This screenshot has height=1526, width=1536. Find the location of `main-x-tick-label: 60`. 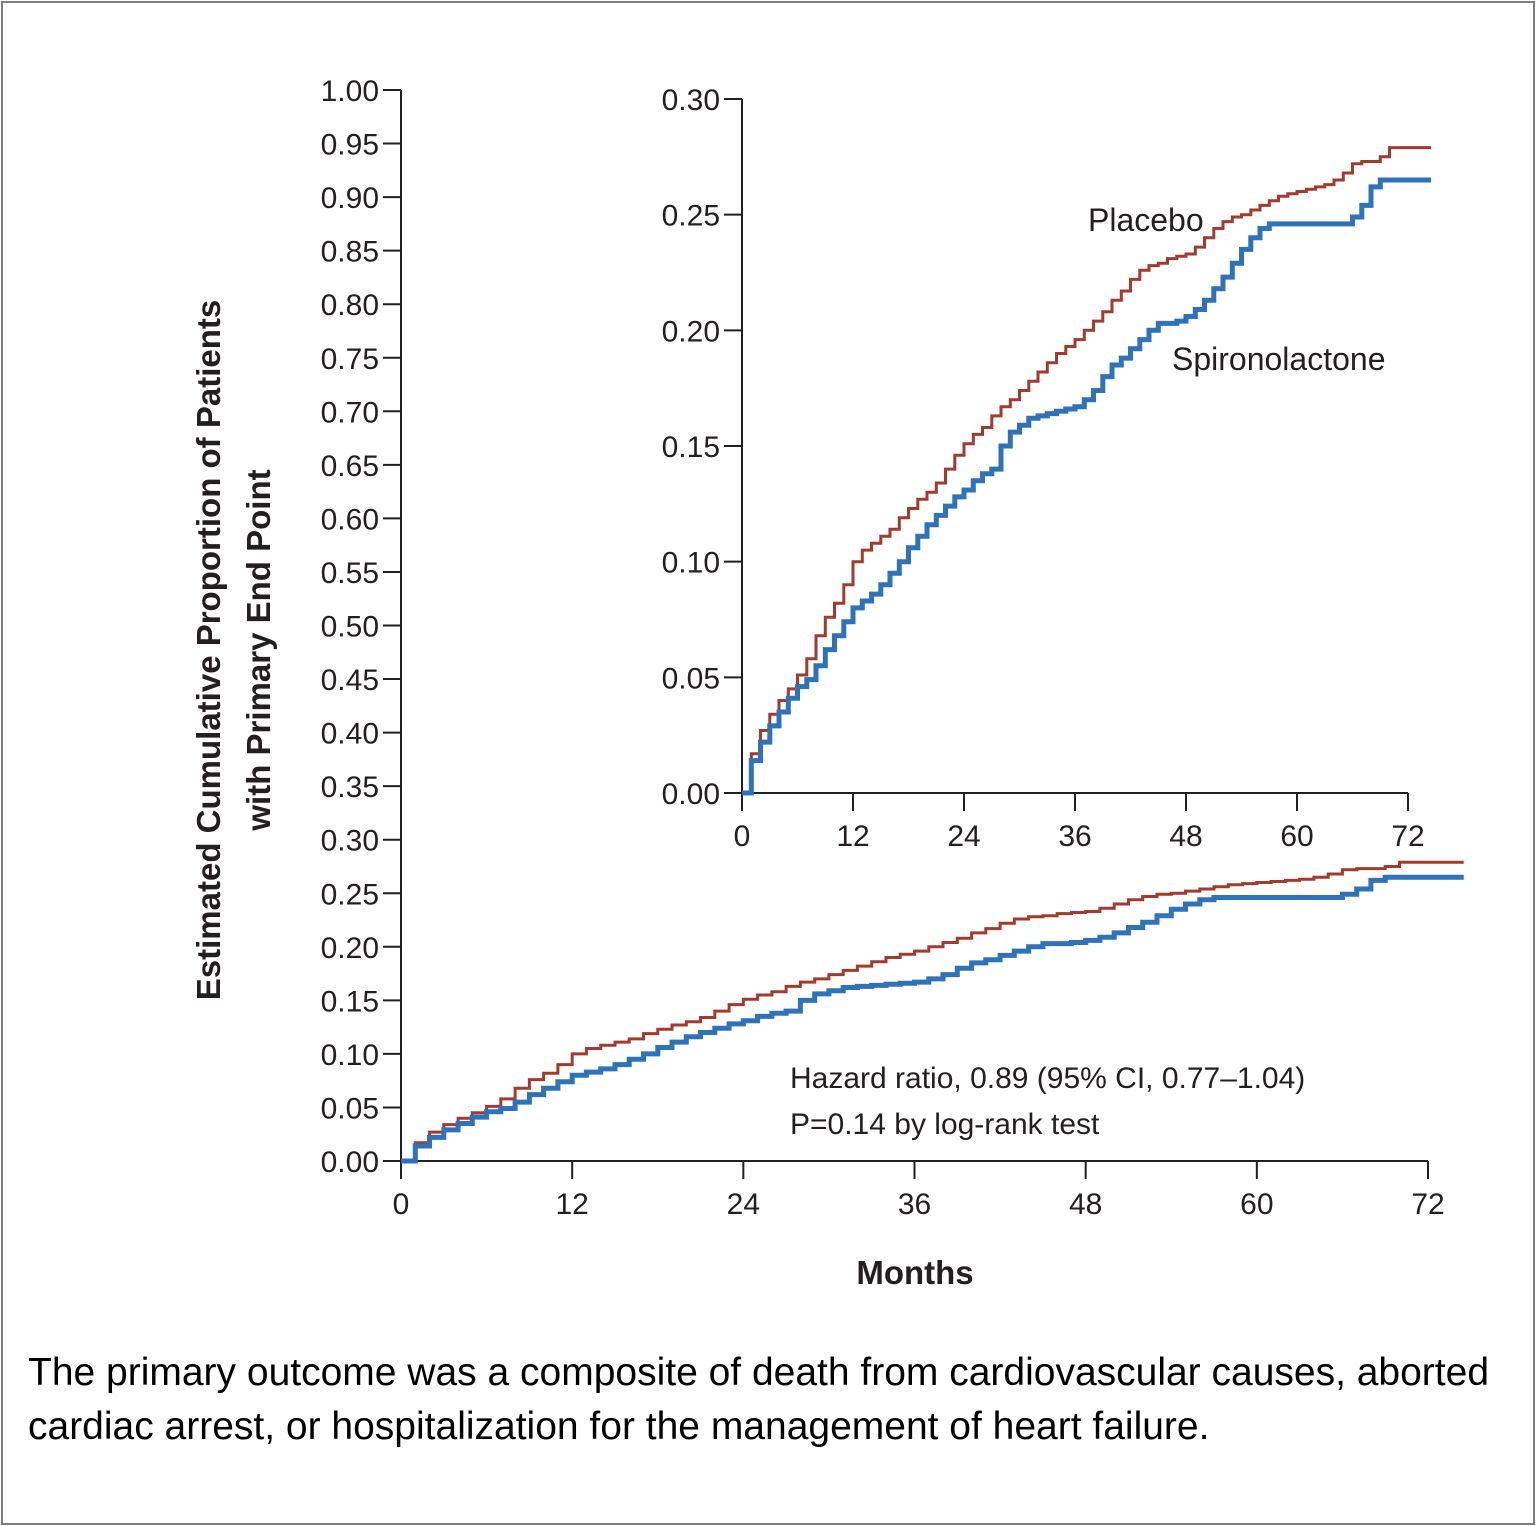

main-x-tick-label: 60 is located at coordinates (1256, 1204).